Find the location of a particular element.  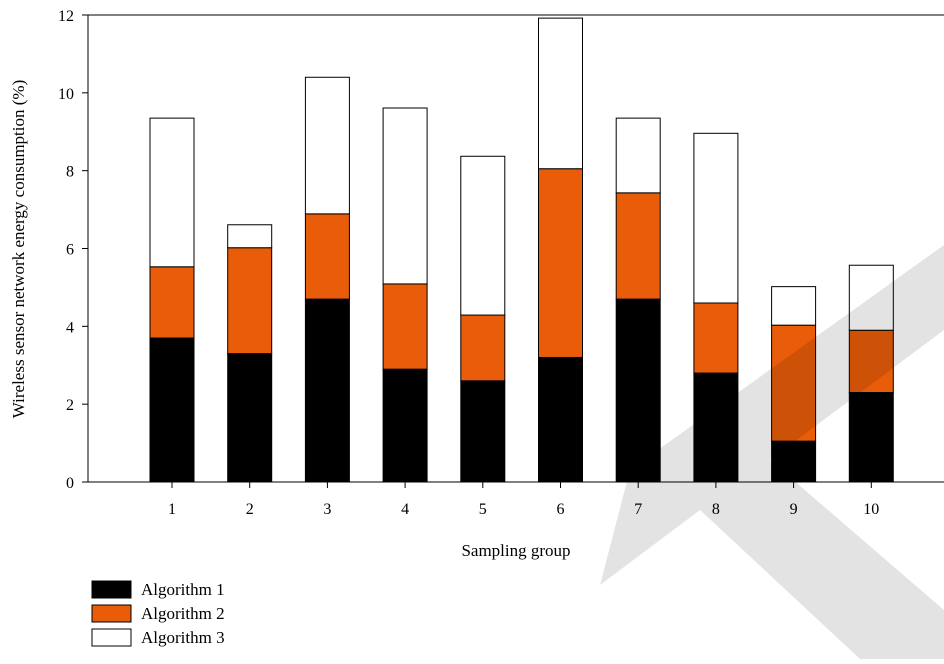

x-tick-label: 9 is located at coordinates (794, 509).